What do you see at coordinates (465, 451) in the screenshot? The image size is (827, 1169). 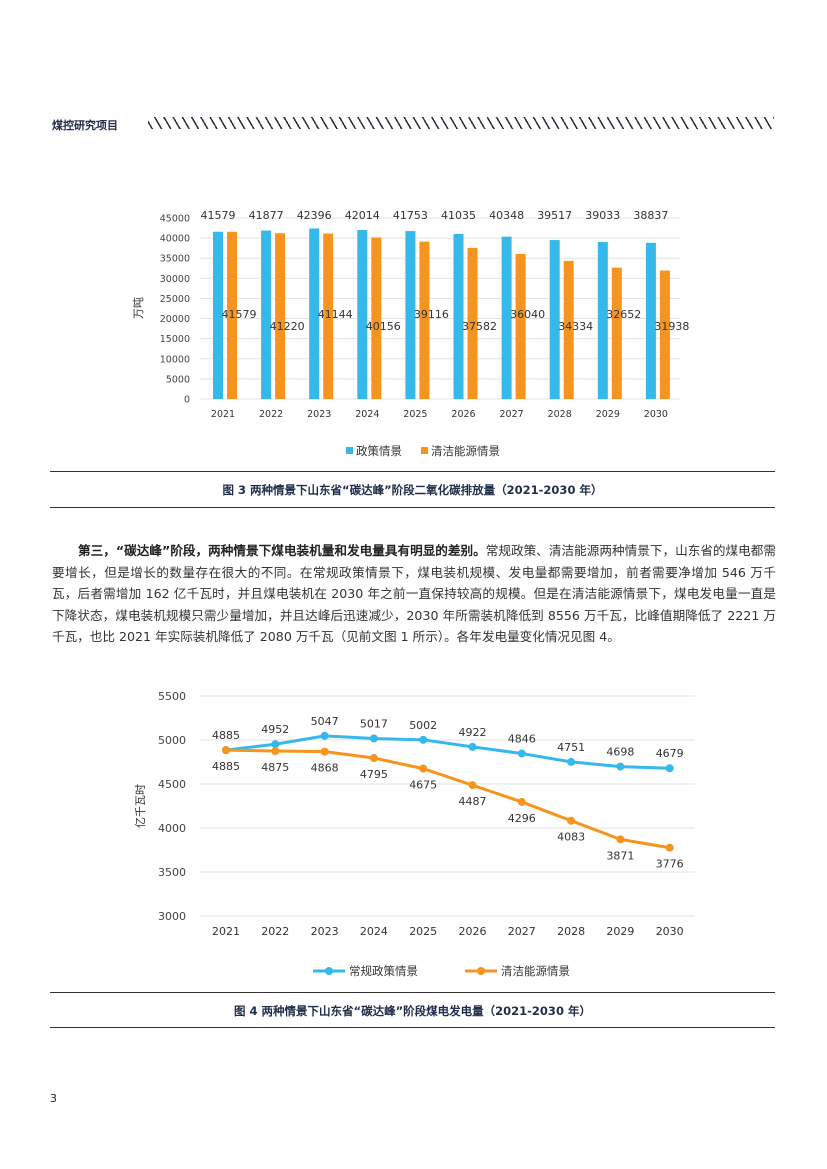 I see `legend-label: 清洁能源情景` at bounding box center [465, 451].